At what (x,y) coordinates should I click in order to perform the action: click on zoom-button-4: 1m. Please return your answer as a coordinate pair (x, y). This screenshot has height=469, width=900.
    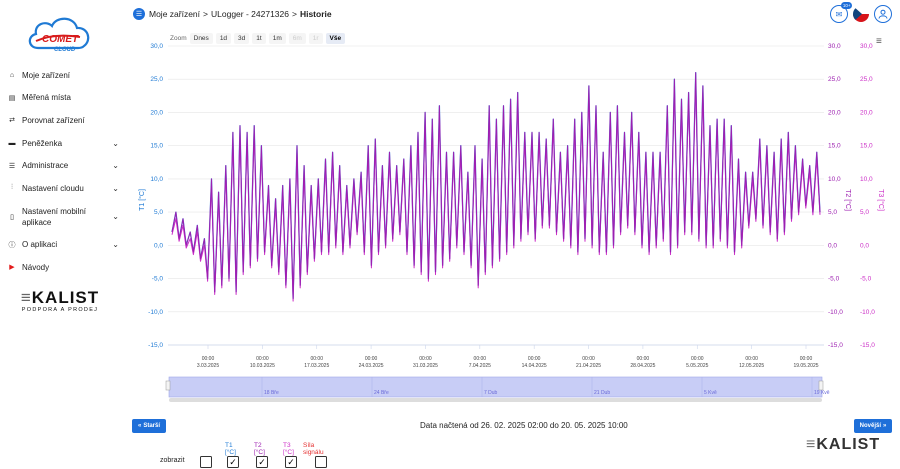
    Looking at the image, I should click on (277, 38).